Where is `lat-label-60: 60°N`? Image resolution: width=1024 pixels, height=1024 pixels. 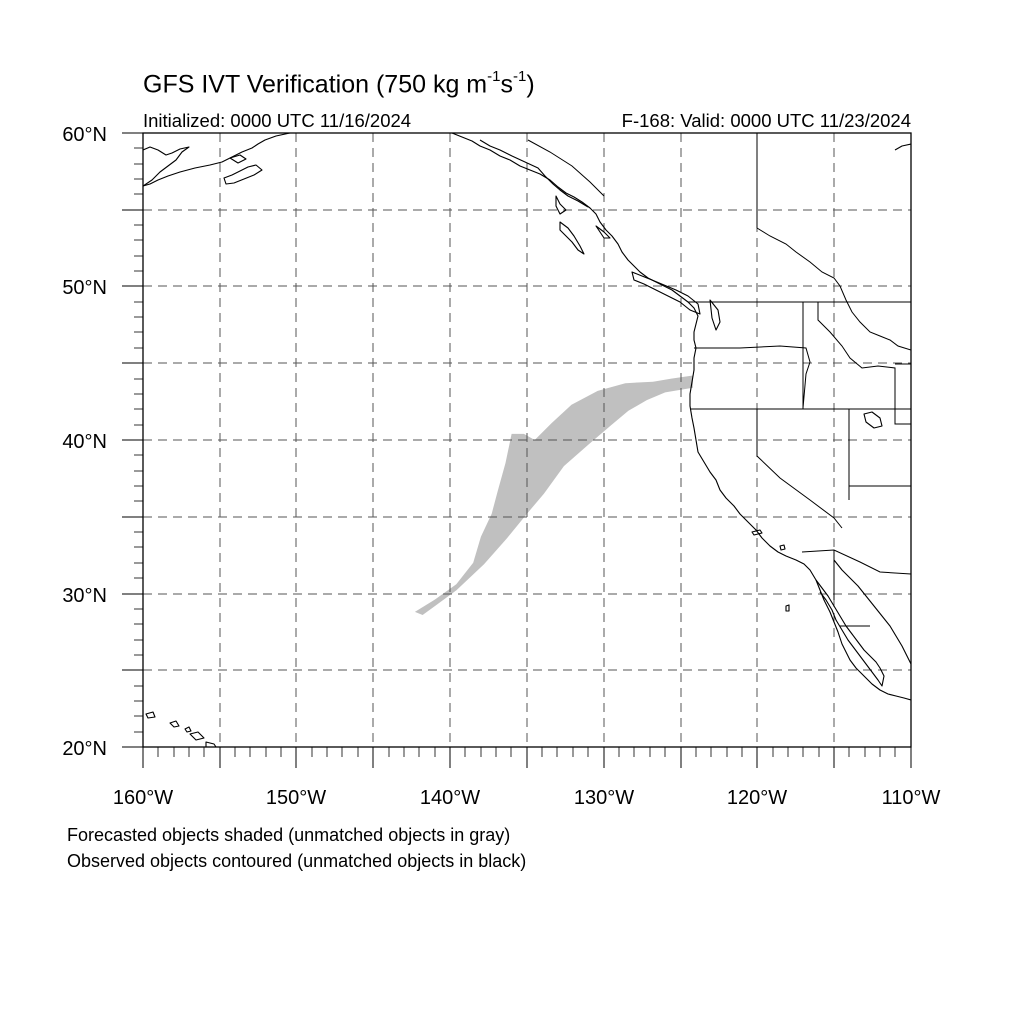 lat-label-60: 60°N is located at coordinates (84, 135).